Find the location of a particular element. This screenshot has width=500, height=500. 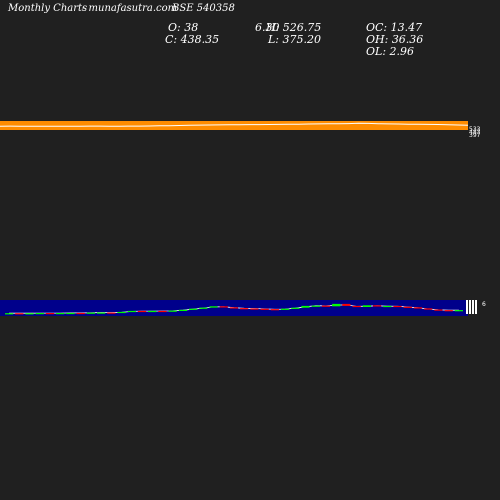

line-band is located at coordinates (234, 125).